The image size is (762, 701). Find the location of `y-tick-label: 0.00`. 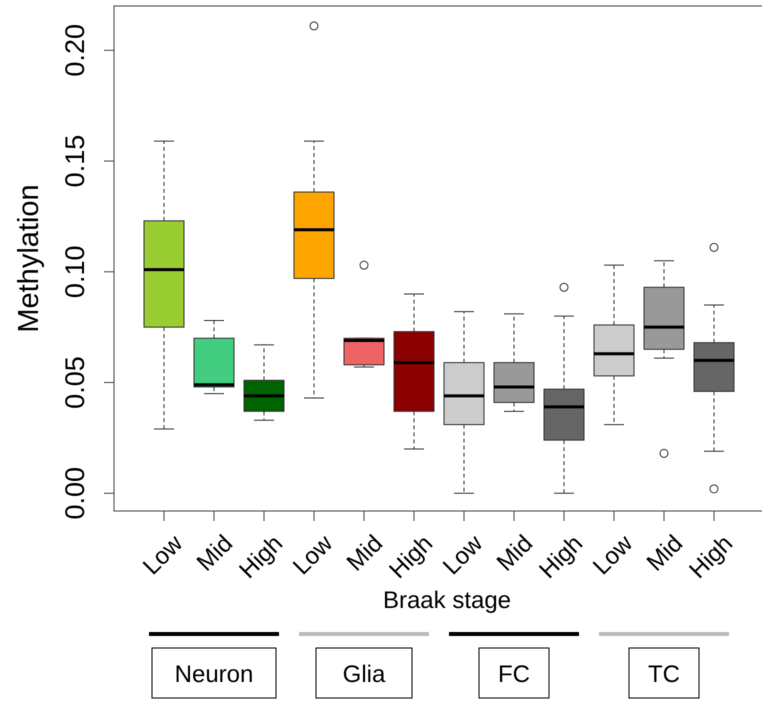

y-tick-label: 0.00 is located at coordinates (75, 493).